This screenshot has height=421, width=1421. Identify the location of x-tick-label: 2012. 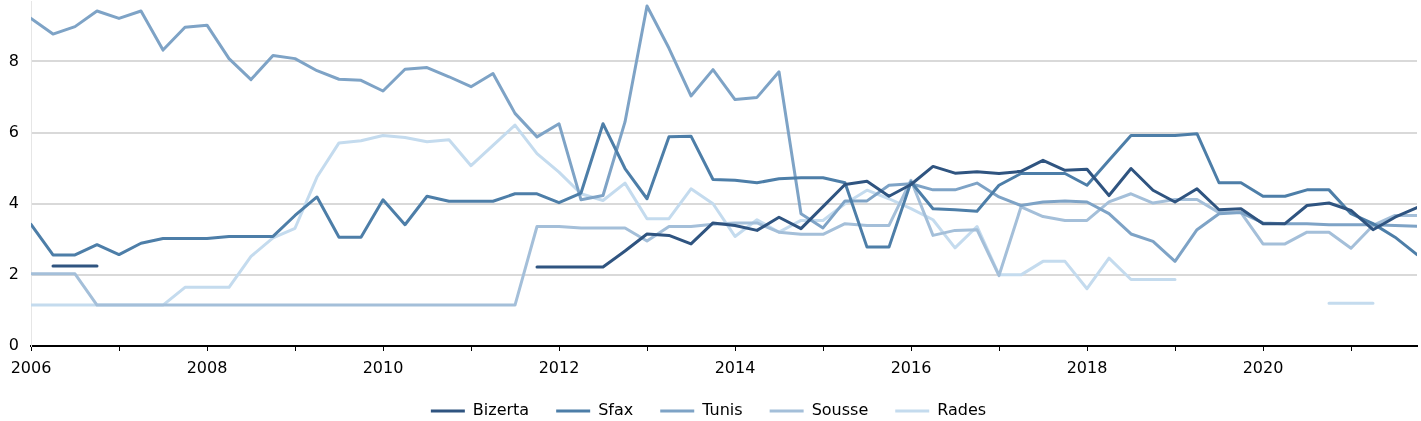
(559, 367).